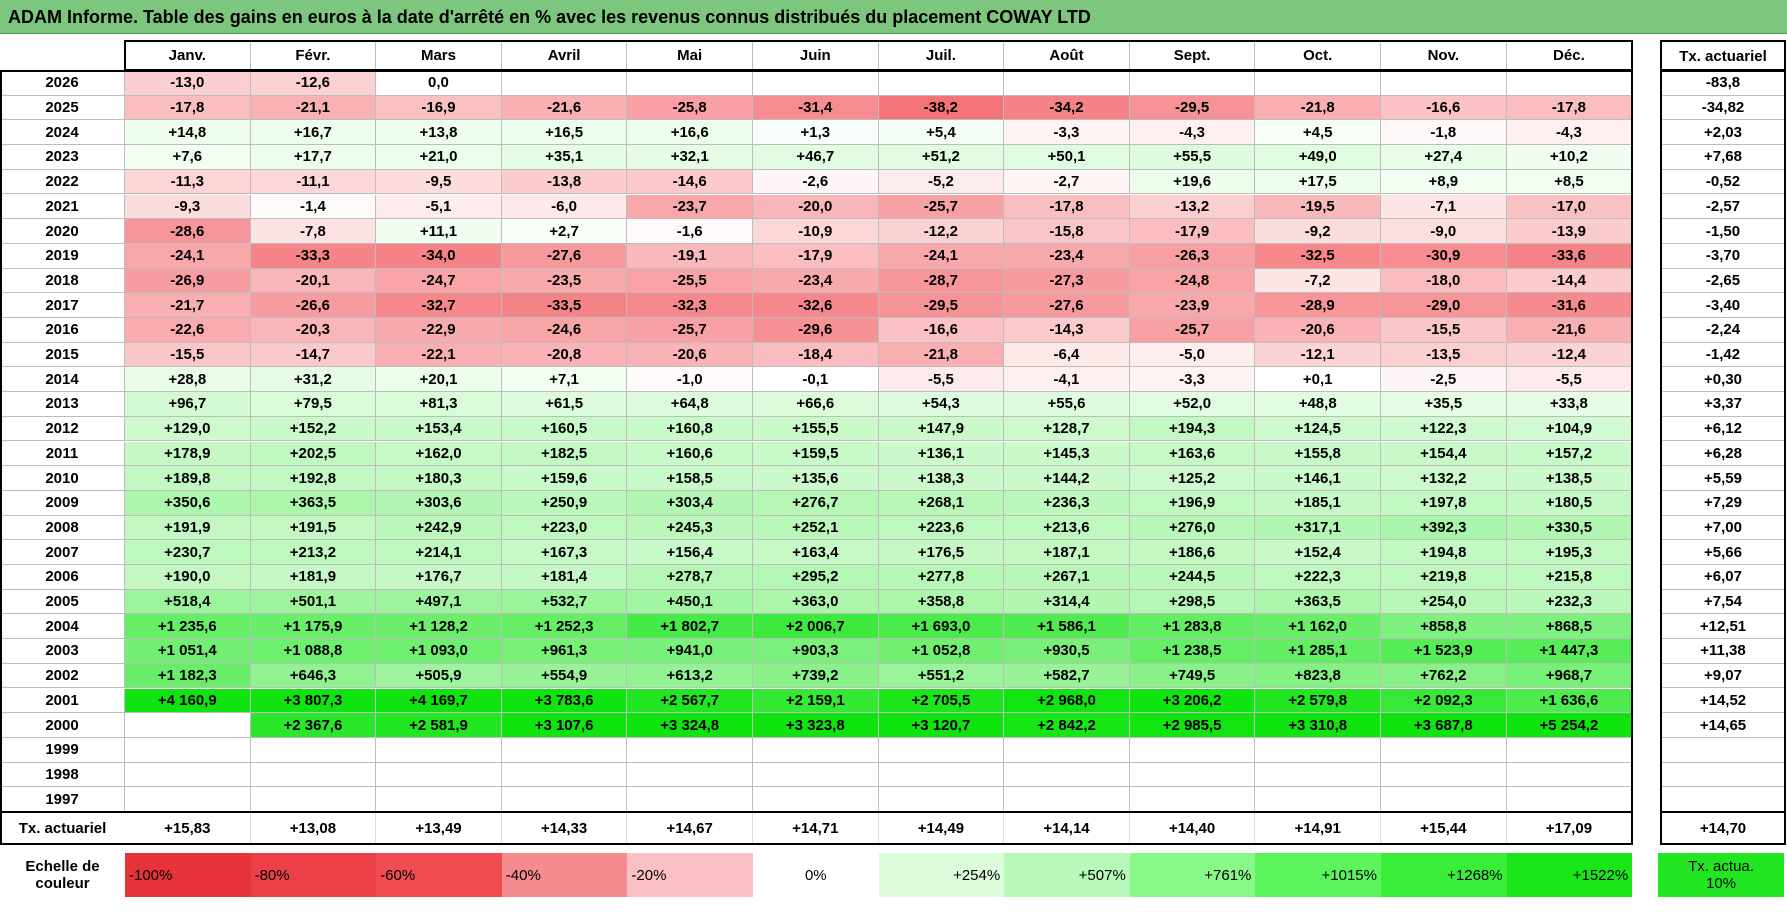 The image size is (1787, 912). Describe the element at coordinates (1569, 552) in the screenshot. I see `cell: +195,3` at that location.